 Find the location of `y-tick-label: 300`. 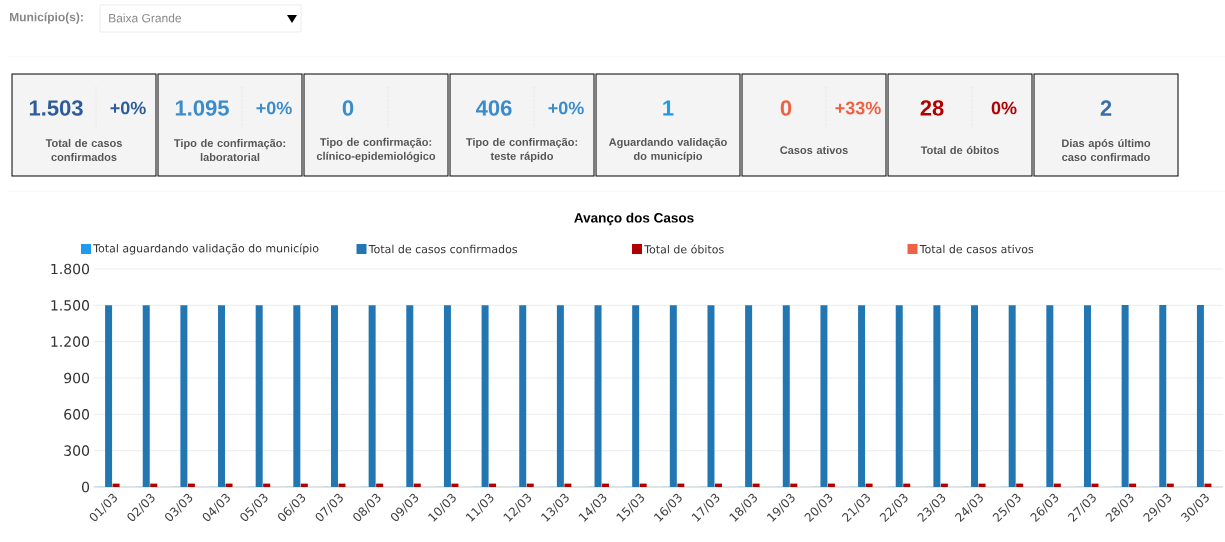

y-tick-label: 300 is located at coordinates (77, 450).